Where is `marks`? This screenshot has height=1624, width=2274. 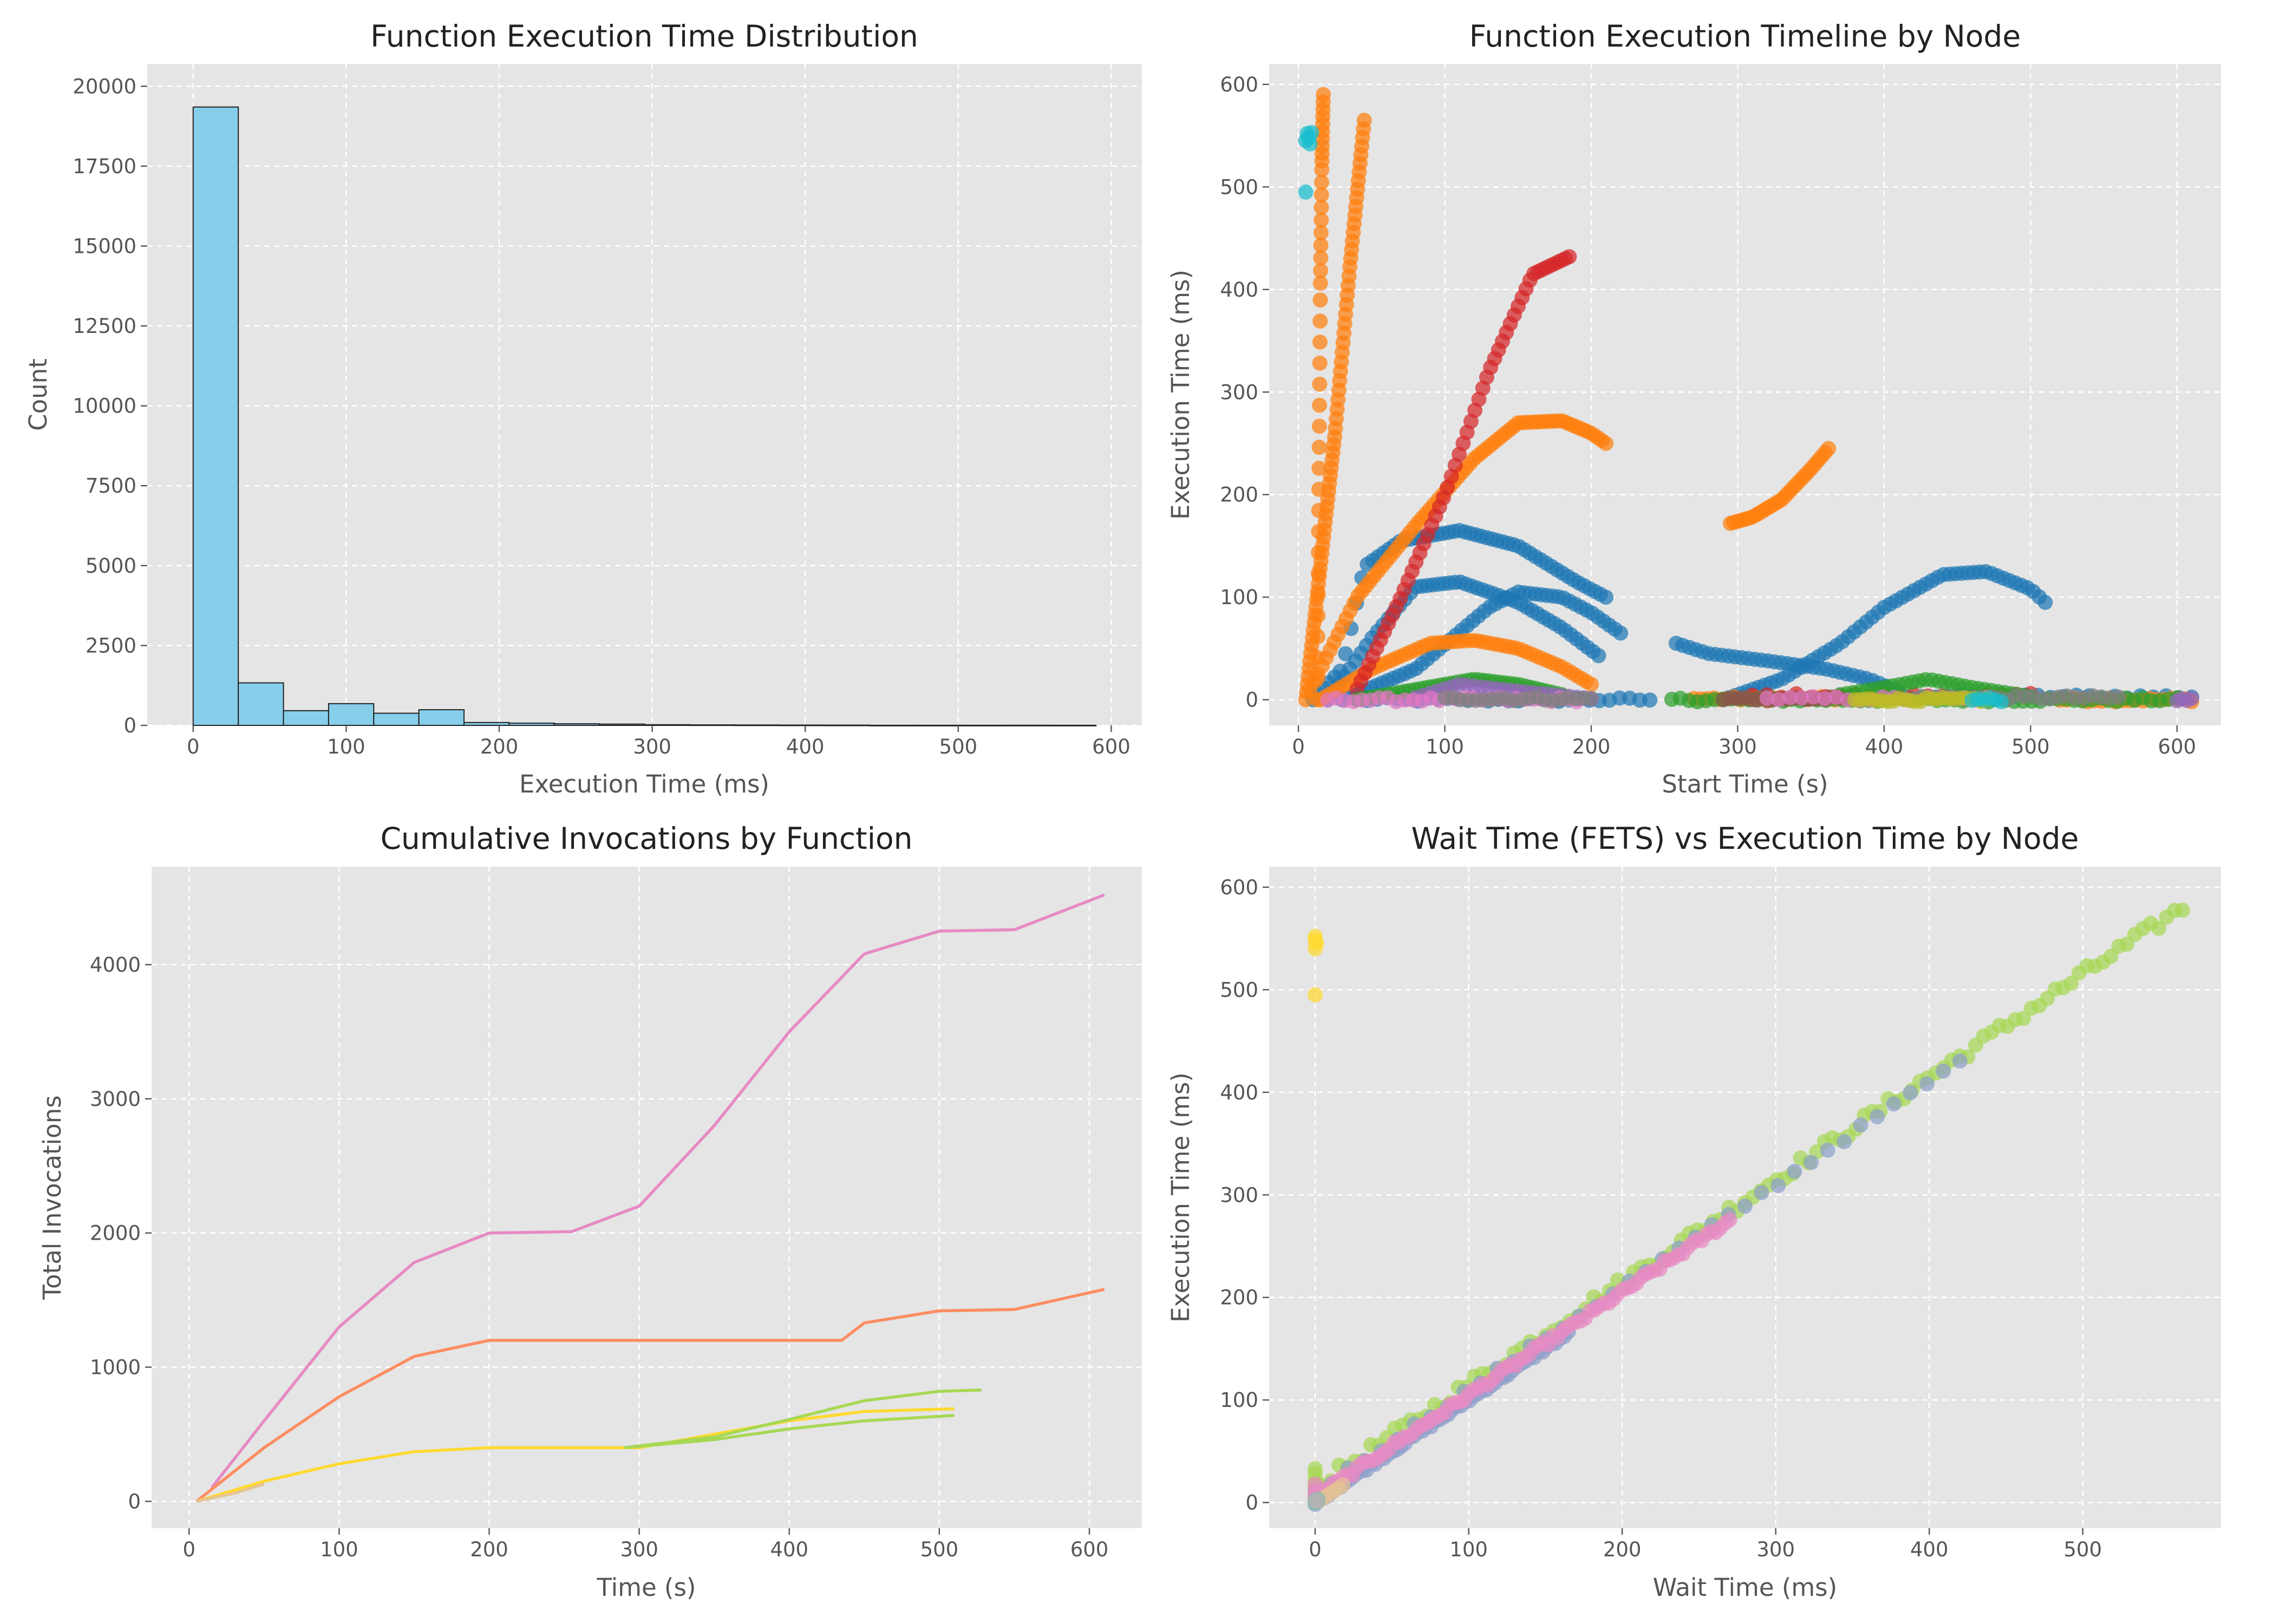 marks is located at coordinates (1750, 1207).